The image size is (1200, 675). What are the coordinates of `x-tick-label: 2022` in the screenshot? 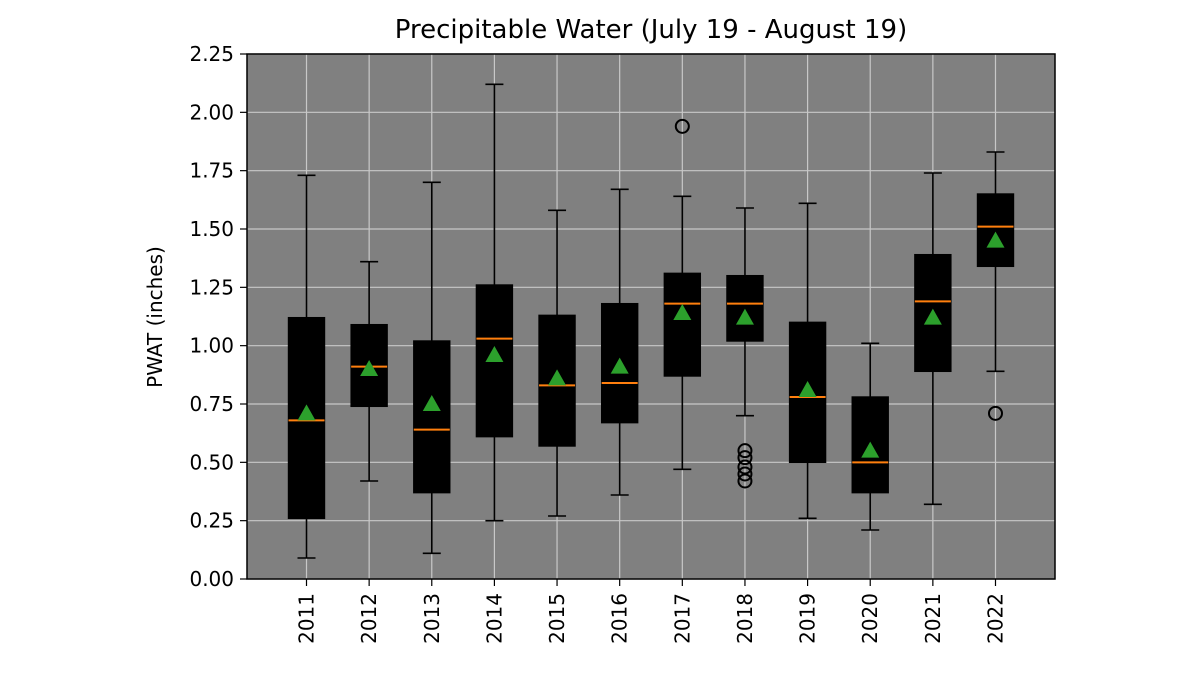 It's located at (995, 618).